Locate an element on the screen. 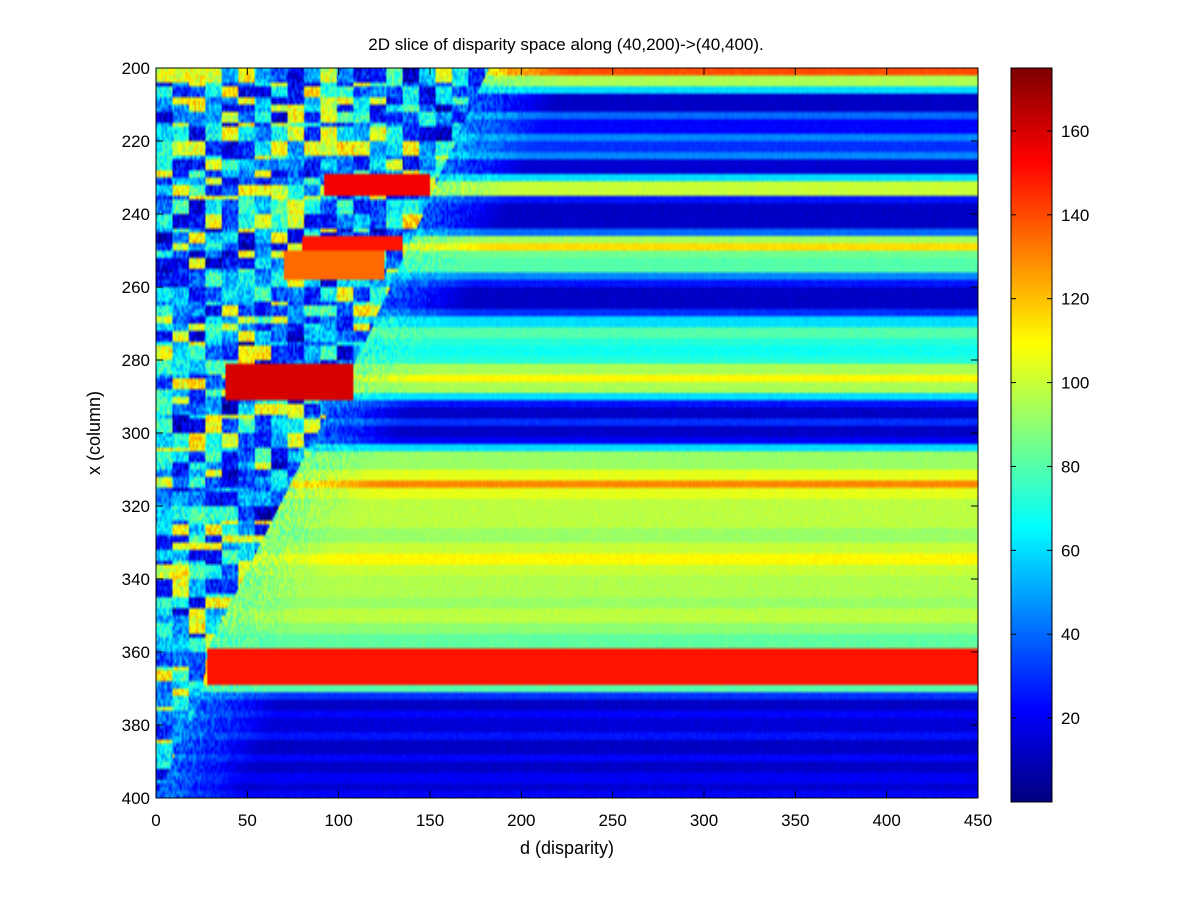  colorbar-tick-label: 100 is located at coordinates (1075, 383).